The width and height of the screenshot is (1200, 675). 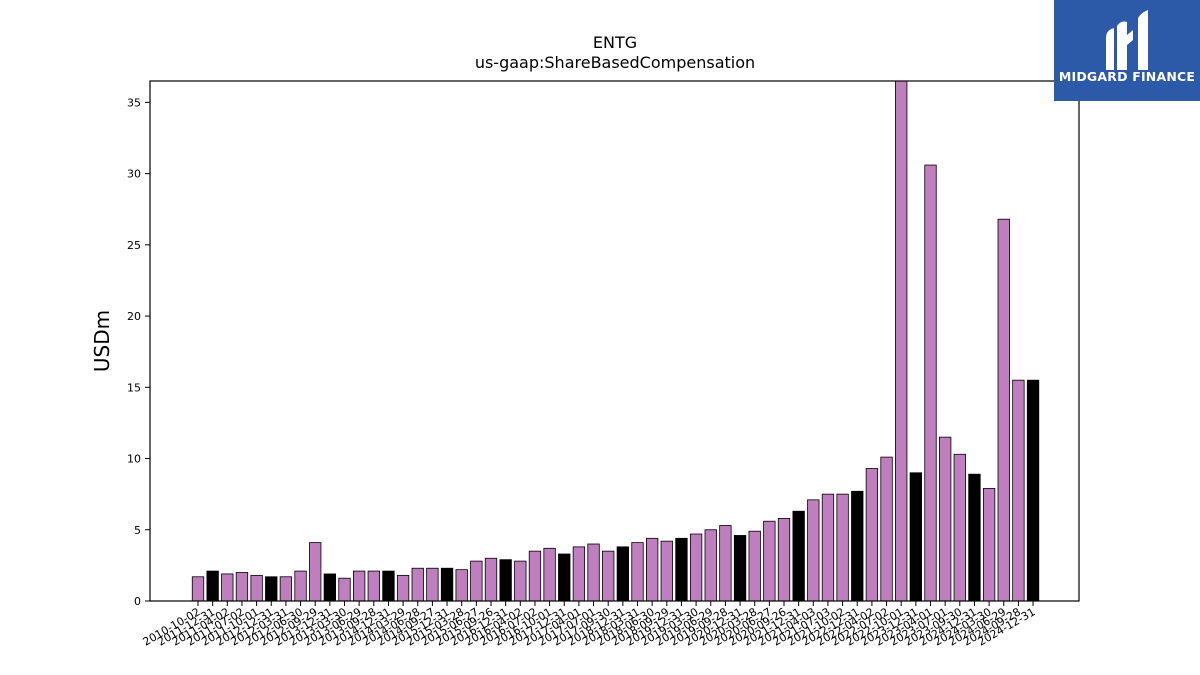 I want to click on y-ticks-group: 0 5 10 15 20 25 30 35, so click(x=138, y=352).